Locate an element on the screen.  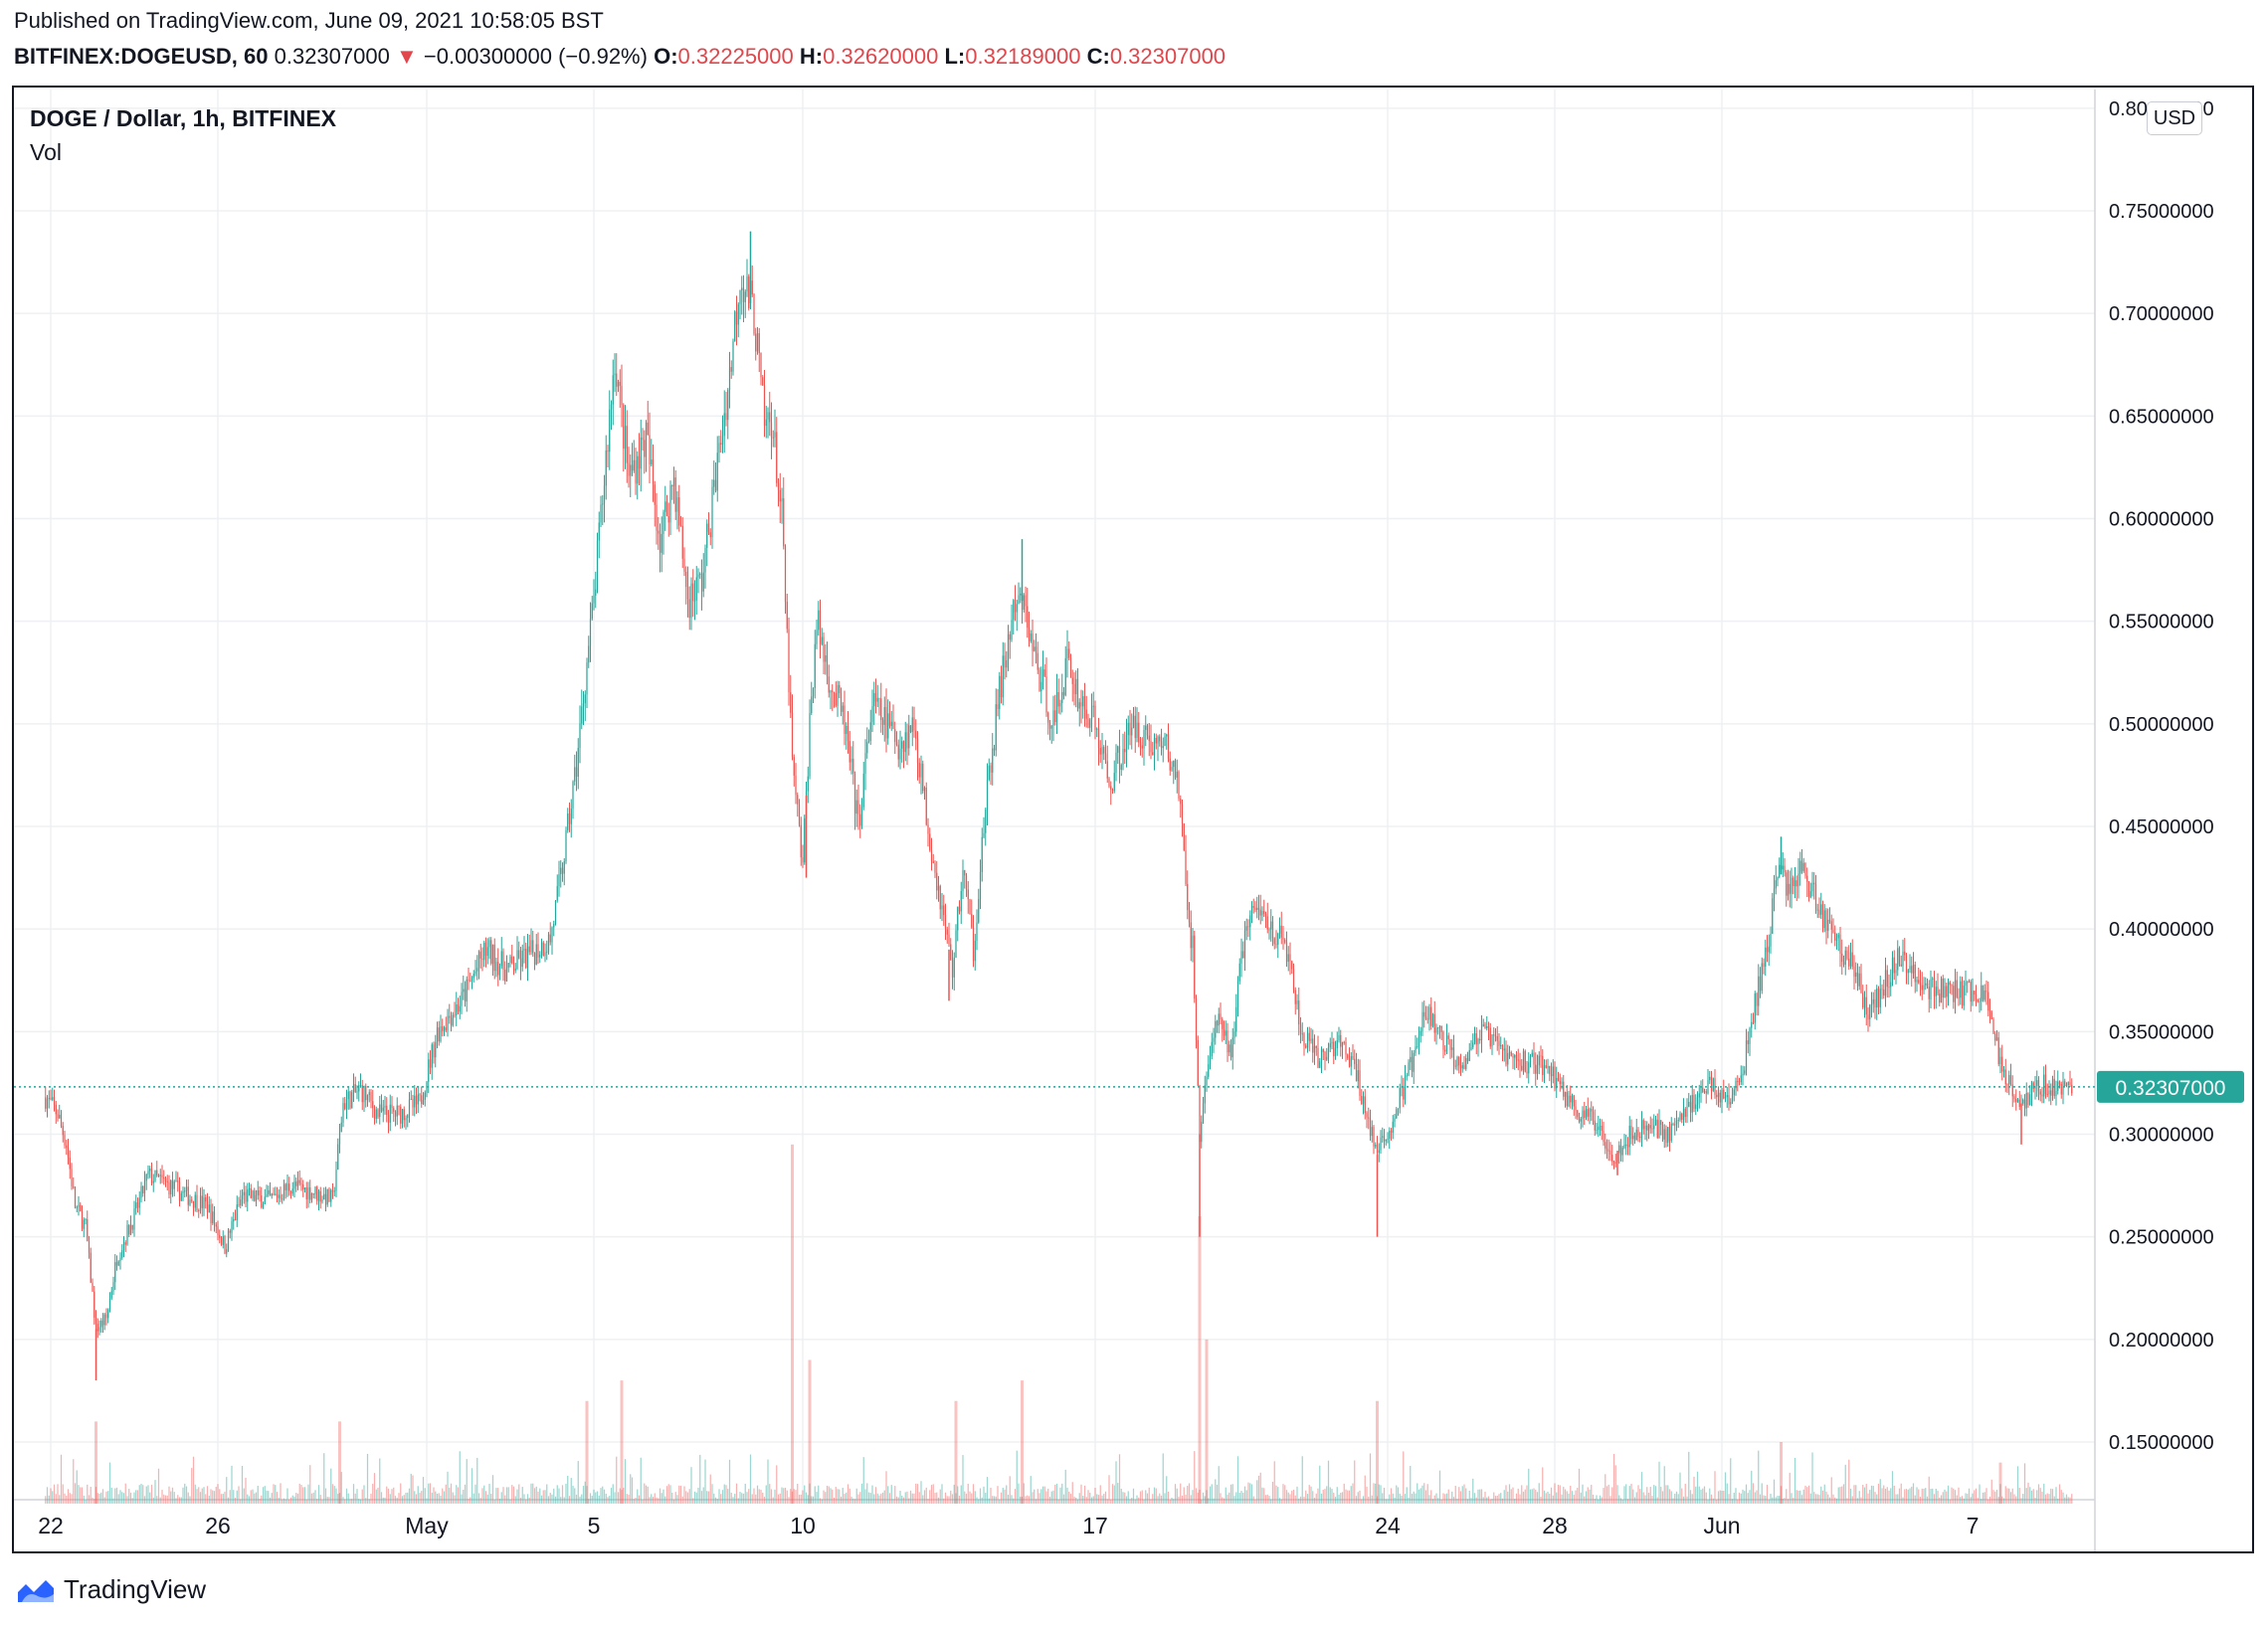
high-label: H: is located at coordinates (811, 56).